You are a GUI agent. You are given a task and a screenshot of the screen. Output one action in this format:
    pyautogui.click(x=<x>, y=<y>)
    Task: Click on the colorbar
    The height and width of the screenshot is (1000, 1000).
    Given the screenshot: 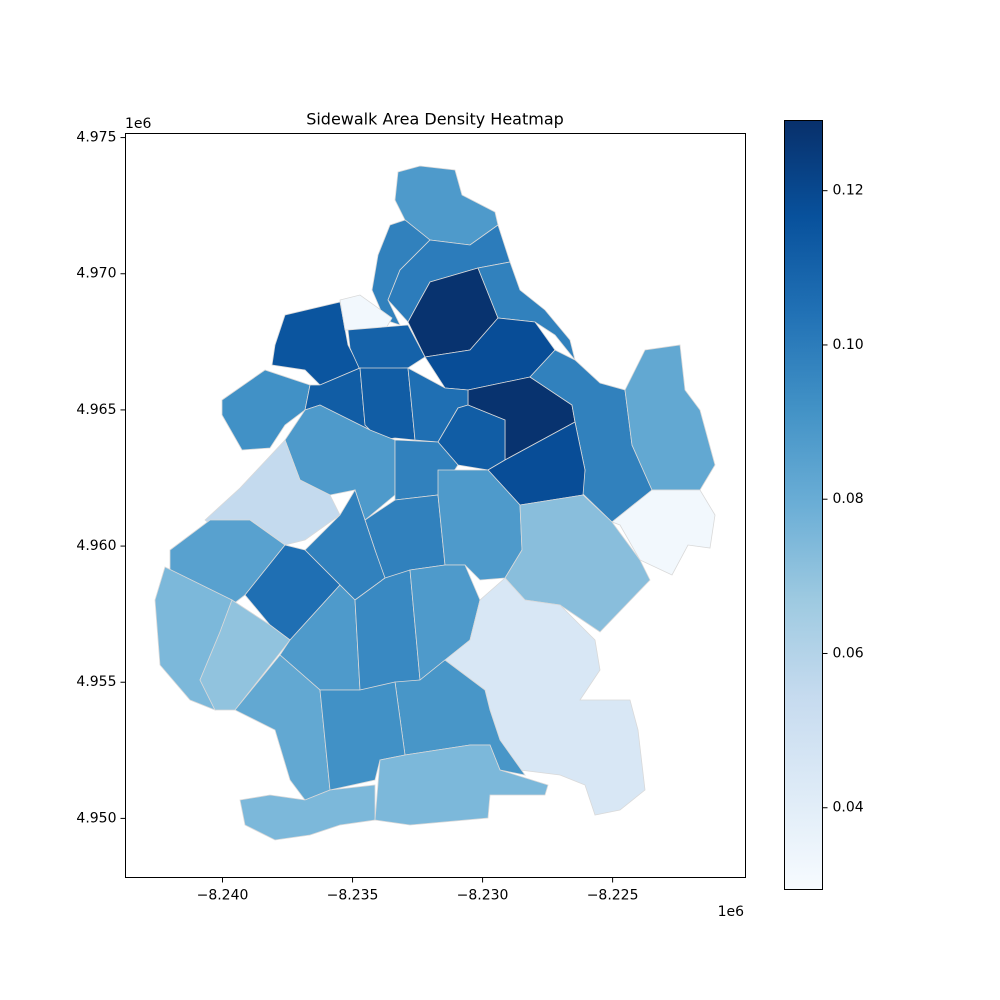 What is the action you would take?
    pyautogui.click(x=803, y=505)
    